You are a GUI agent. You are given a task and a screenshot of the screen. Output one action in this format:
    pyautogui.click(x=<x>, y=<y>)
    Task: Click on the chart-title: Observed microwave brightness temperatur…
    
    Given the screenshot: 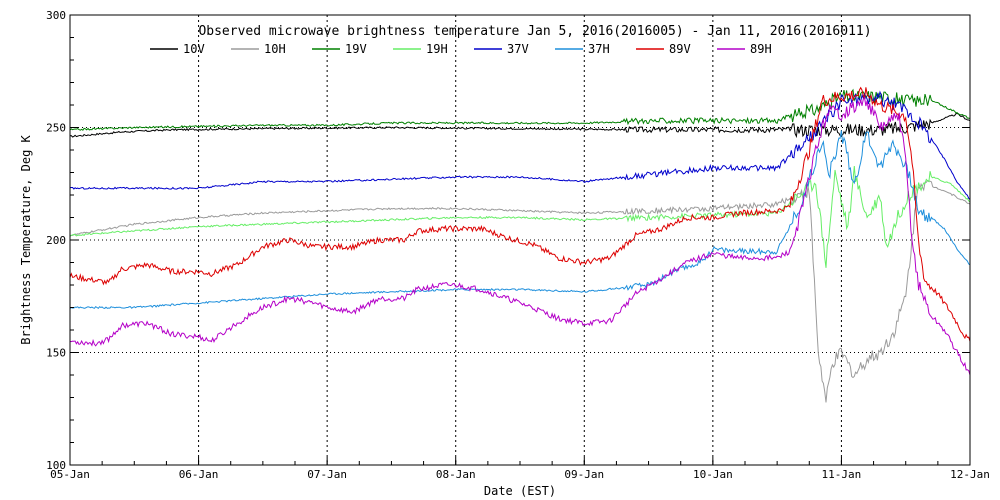 What is the action you would take?
    pyautogui.click(x=534, y=31)
    